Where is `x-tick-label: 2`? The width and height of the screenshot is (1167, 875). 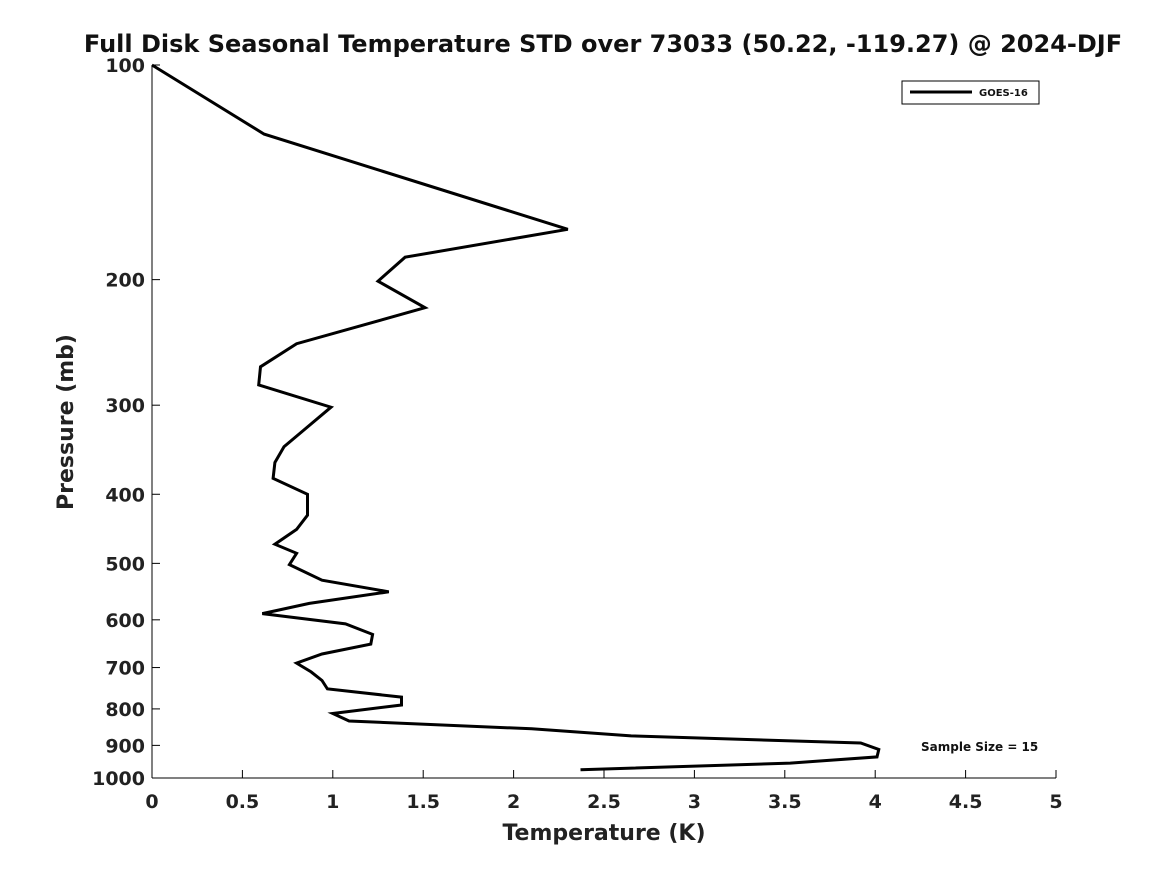 x-tick-label: 2 is located at coordinates (513, 802).